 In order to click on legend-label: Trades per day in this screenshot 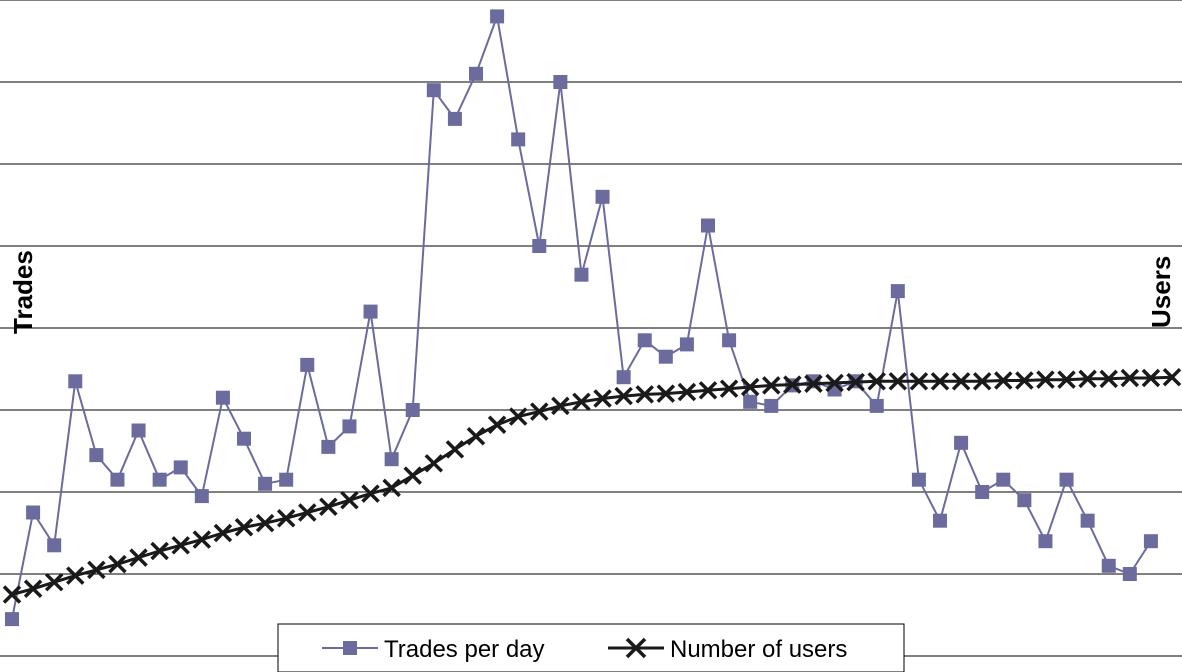, I will do `click(464, 649)`.